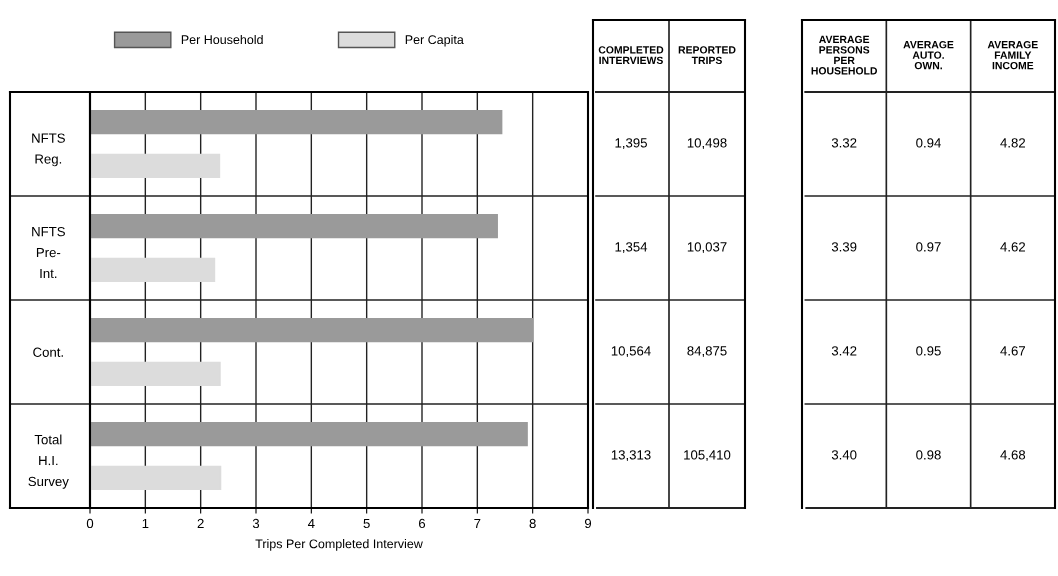 The height and width of the screenshot is (576, 1058). Describe the element at coordinates (707, 456) in the screenshot. I see `text: 105,410` at that location.